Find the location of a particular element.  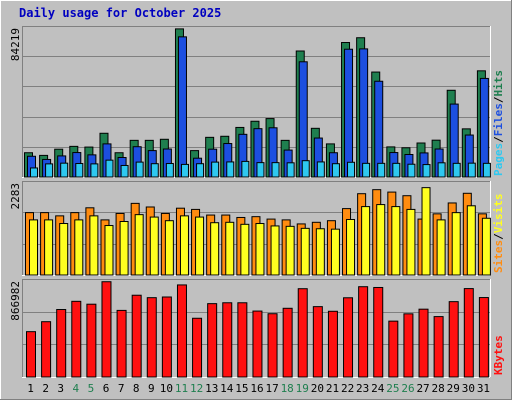

x-tick-label-29: 29 is located at coordinates (453, 388).